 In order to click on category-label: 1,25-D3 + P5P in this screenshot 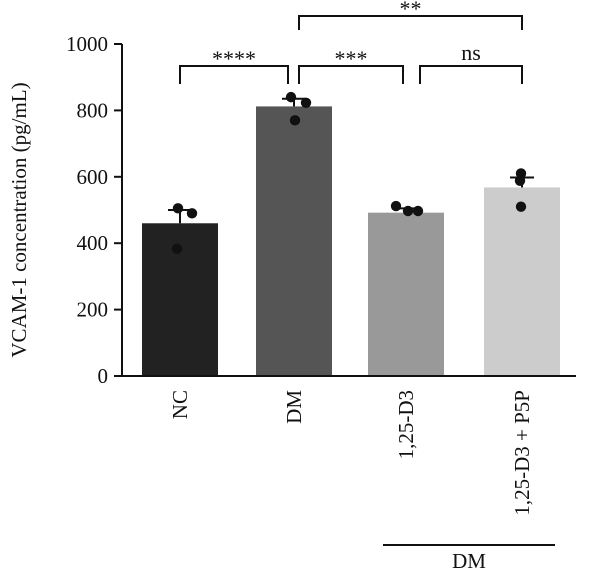, I will do `click(522, 453)`.